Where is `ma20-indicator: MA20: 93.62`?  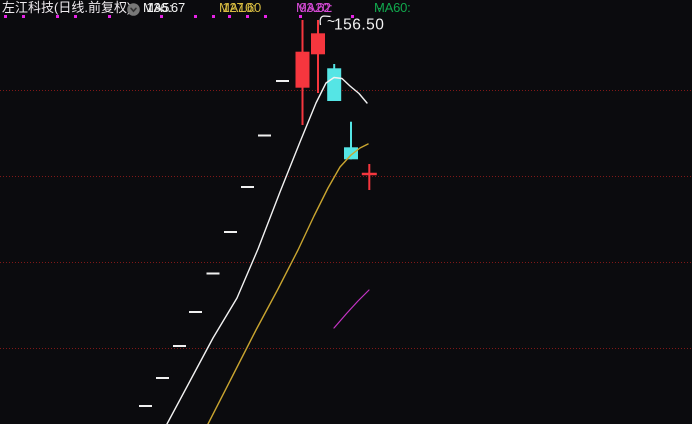
ma20-indicator: MA20: 93.62 is located at coordinates (314, 7).